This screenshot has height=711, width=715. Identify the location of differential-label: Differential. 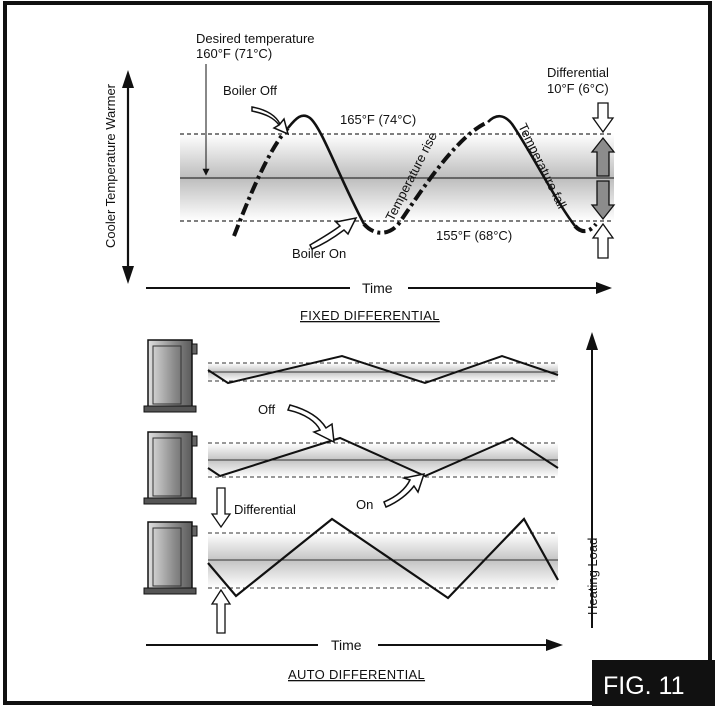
(578, 72).